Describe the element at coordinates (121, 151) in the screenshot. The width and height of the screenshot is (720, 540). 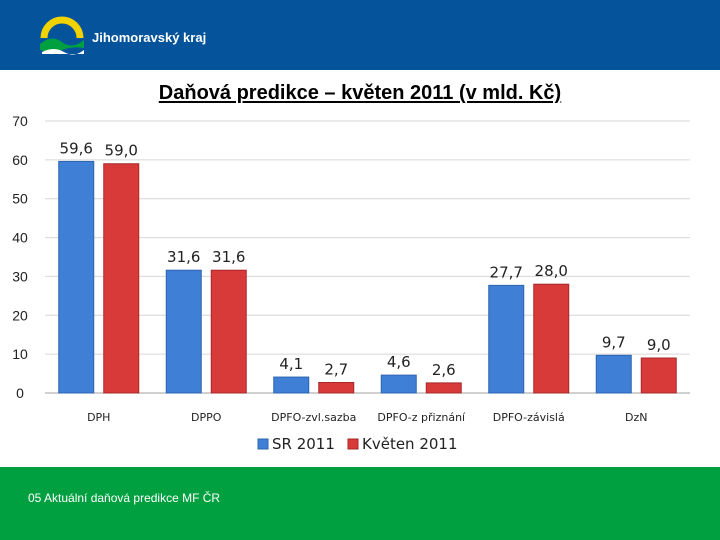
I see `data-label: 59,0` at that location.